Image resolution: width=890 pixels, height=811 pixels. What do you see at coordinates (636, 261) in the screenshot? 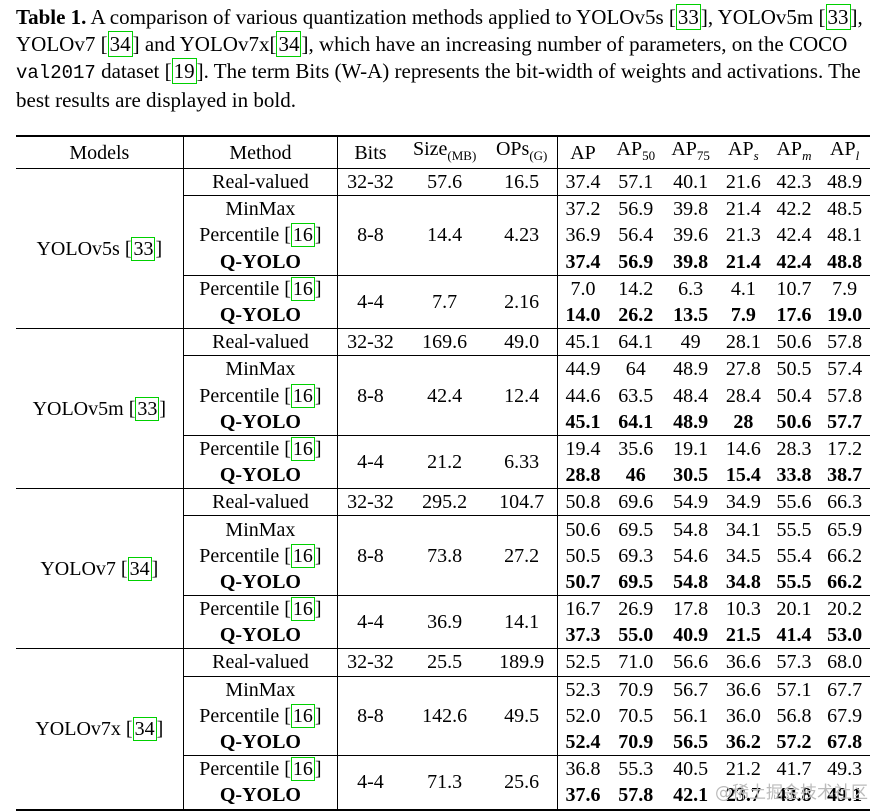
I see `metric-cell: 56.9` at bounding box center [636, 261].